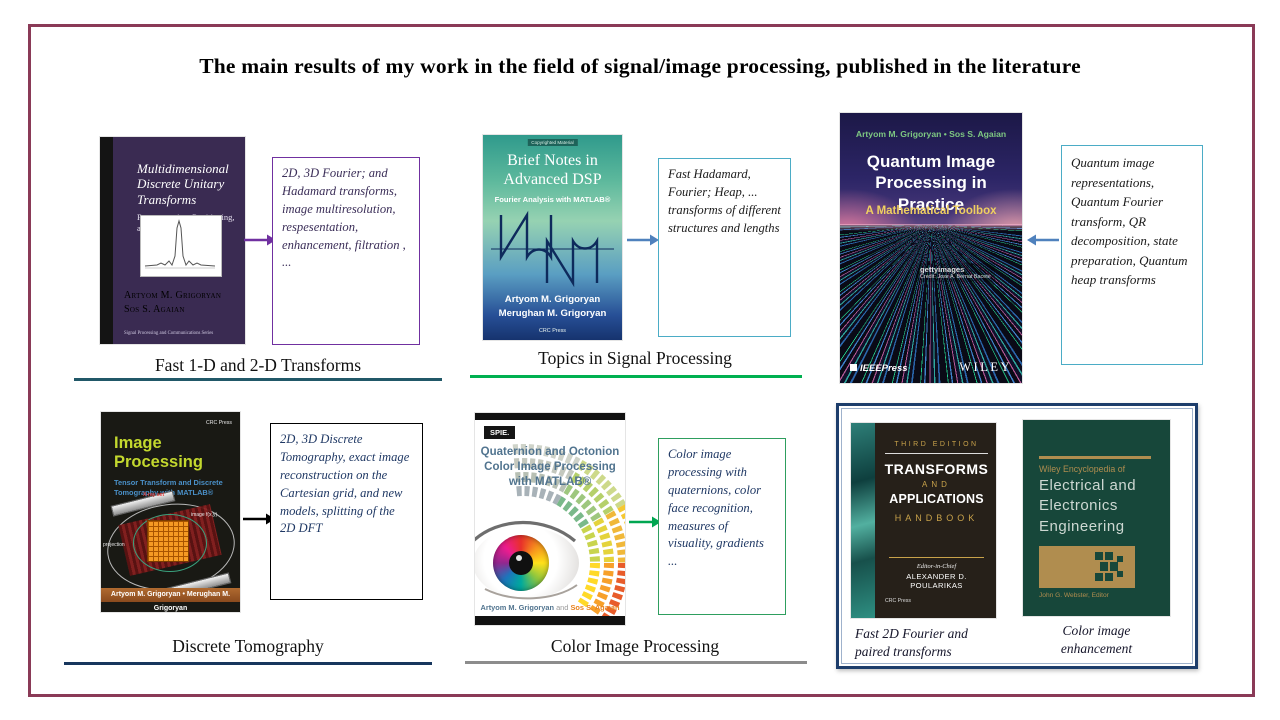  What do you see at coordinates (898, 601) in the screenshot?
I see `book6a-publisher-logo: CRC Press` at bounding box center [898, 601].